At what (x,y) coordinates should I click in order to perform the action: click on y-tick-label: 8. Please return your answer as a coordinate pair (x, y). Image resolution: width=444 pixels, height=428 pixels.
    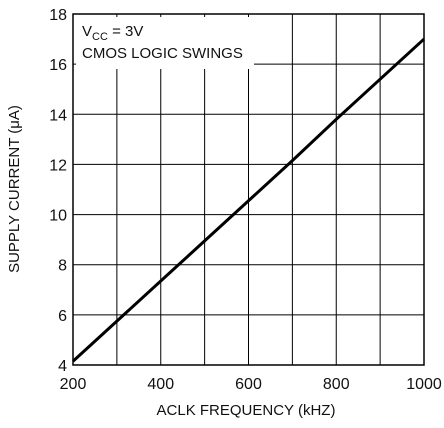
    Looking at the image, I should click on (62, 266).